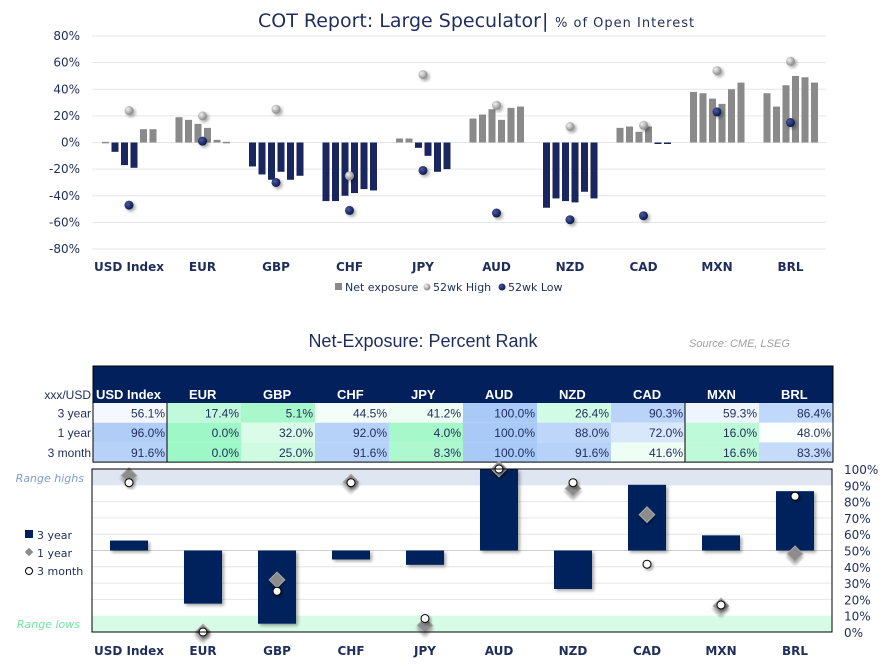  Describe the element at coordinates (277, 394) in the screenshot. I see `table-column-header: GBP` at that location.